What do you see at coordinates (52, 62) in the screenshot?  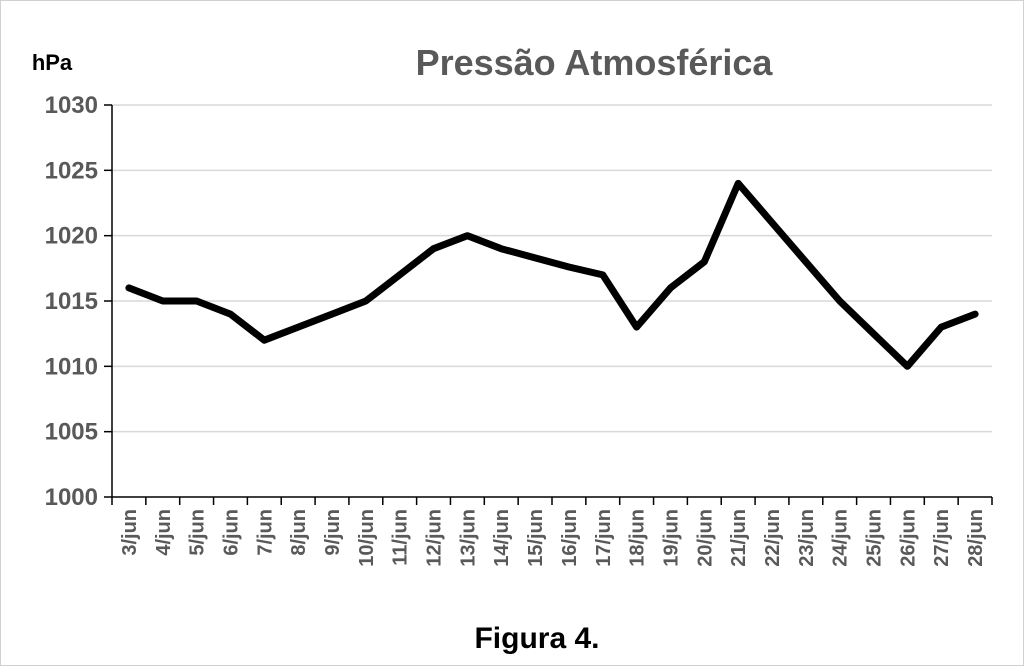 I see `y-axis-unit-label: hPa` at bounding box center [52, 62].